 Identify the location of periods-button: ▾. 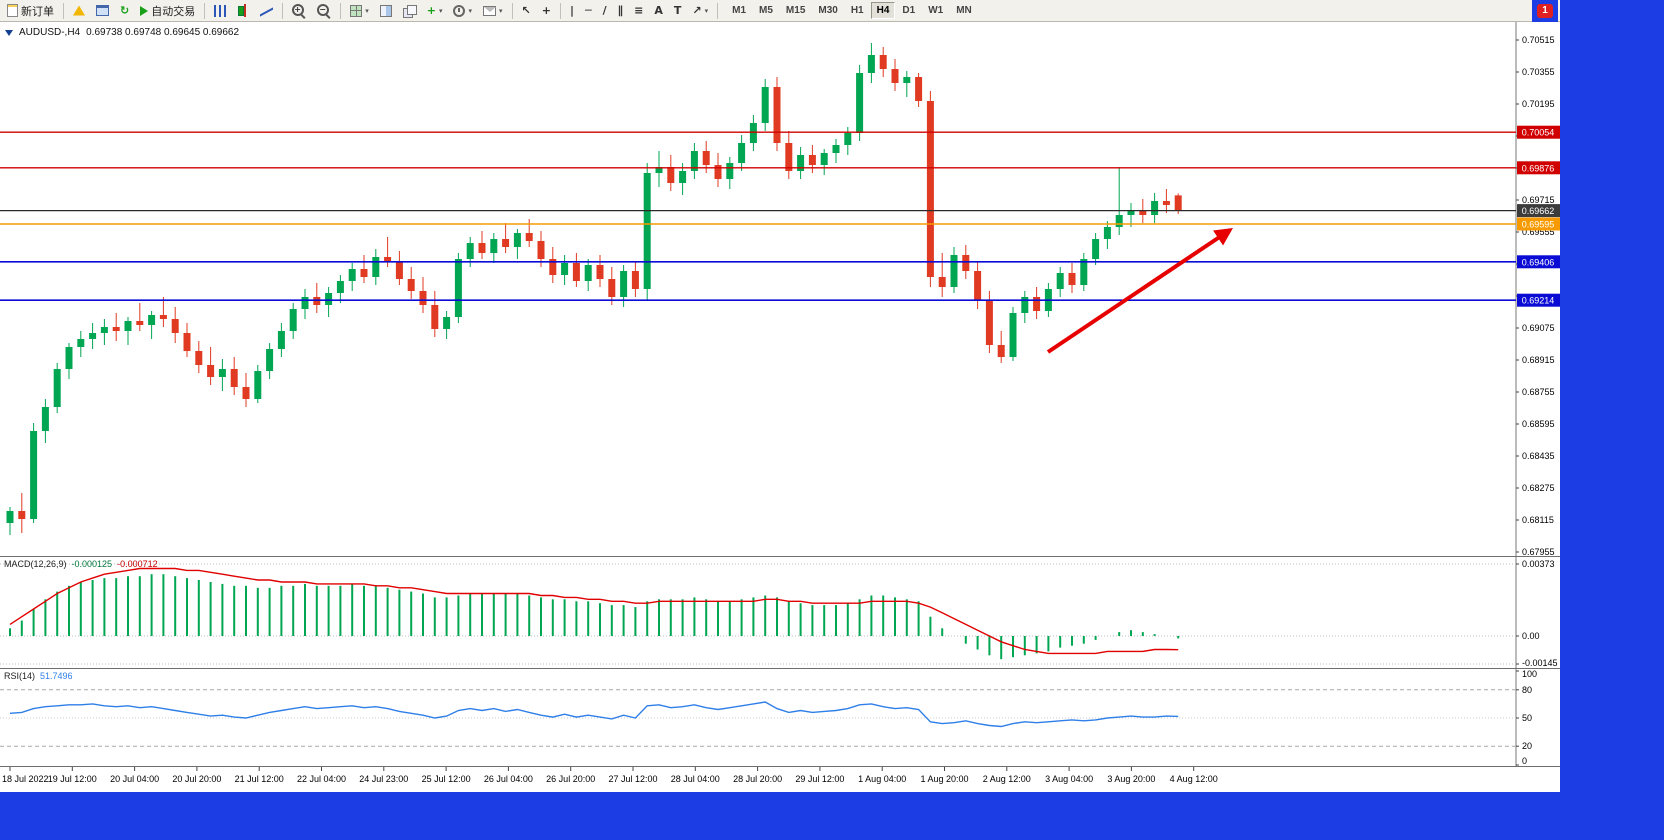
(462, 11).